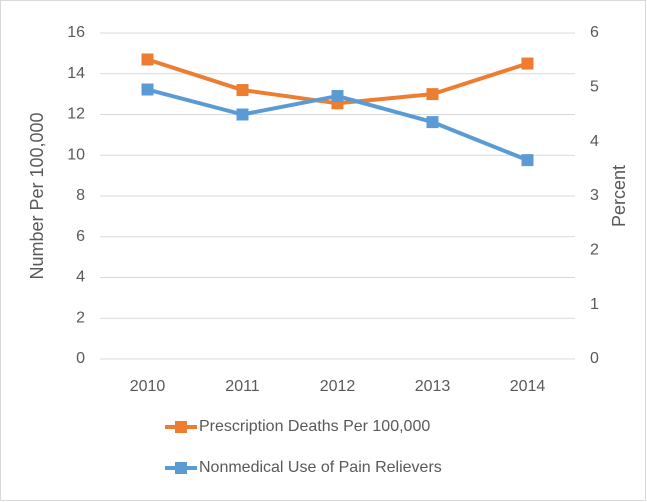  Describe the element at coordinates (594, 141) in the screenshot. I see `y2-tick-label: 4` at that location.